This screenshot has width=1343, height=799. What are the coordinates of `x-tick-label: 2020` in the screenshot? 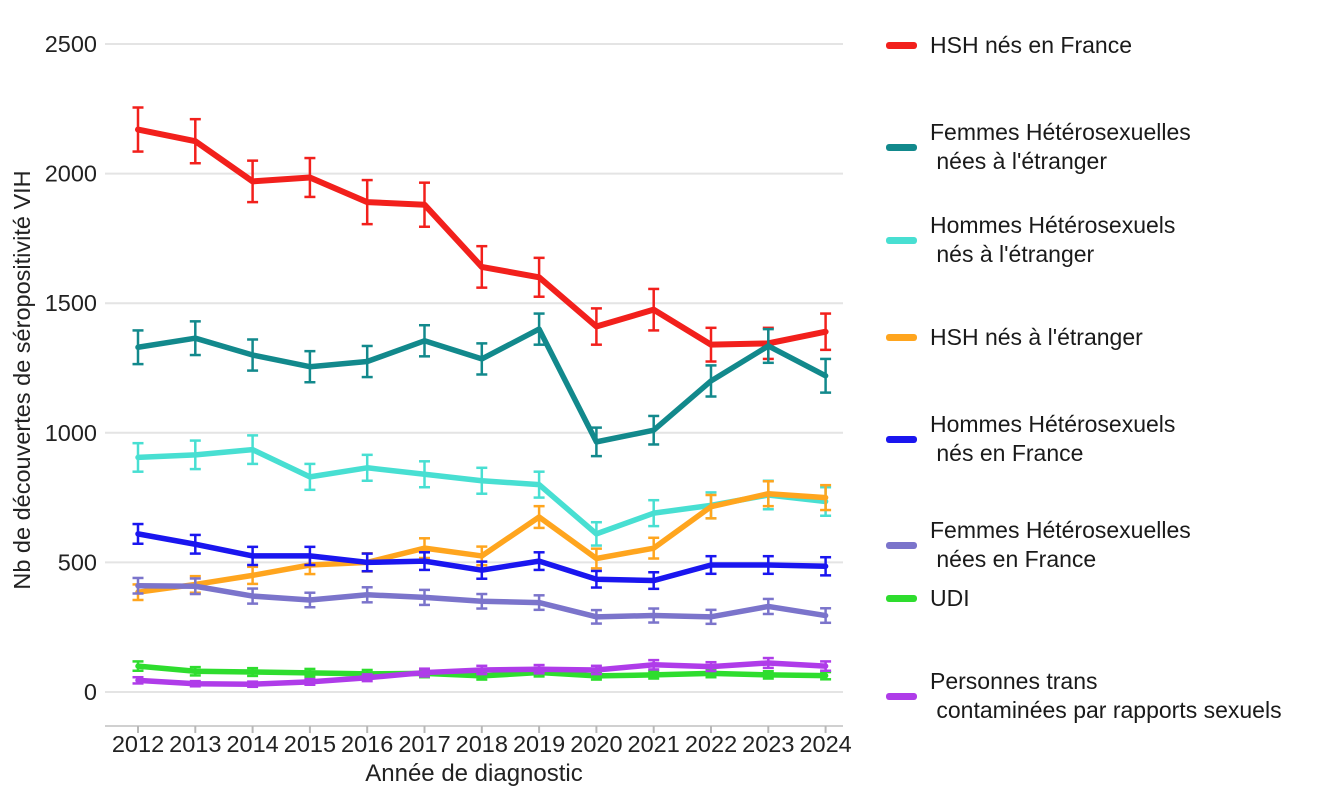 It's located at (596, 744).